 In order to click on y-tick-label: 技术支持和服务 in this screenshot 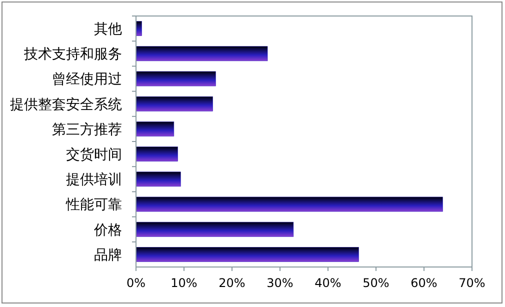, I will do `click(72, 54)`.